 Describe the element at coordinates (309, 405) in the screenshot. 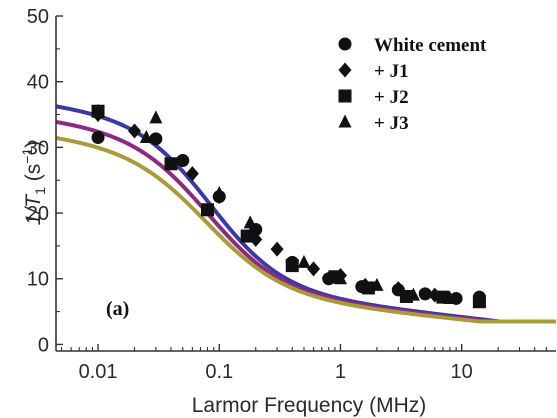

I see `x-axis-label: Larmor Frequency (MHz)` at that location.